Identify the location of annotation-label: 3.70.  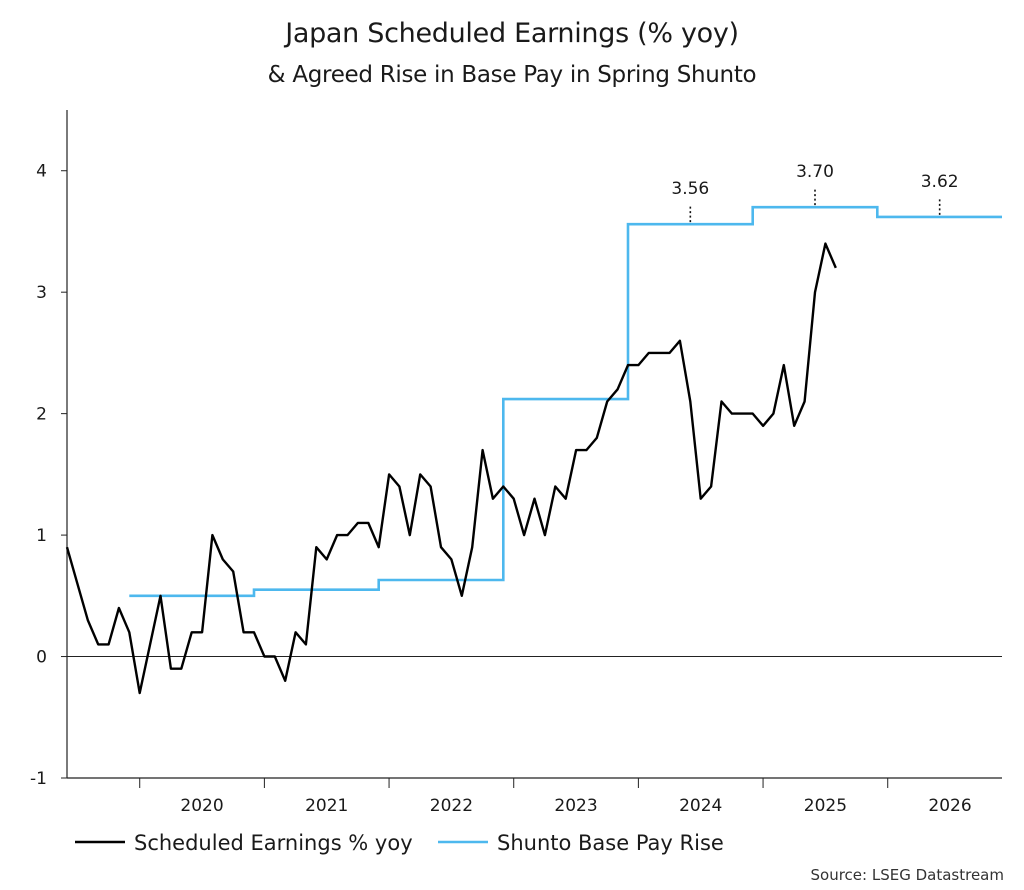
(815, 172).